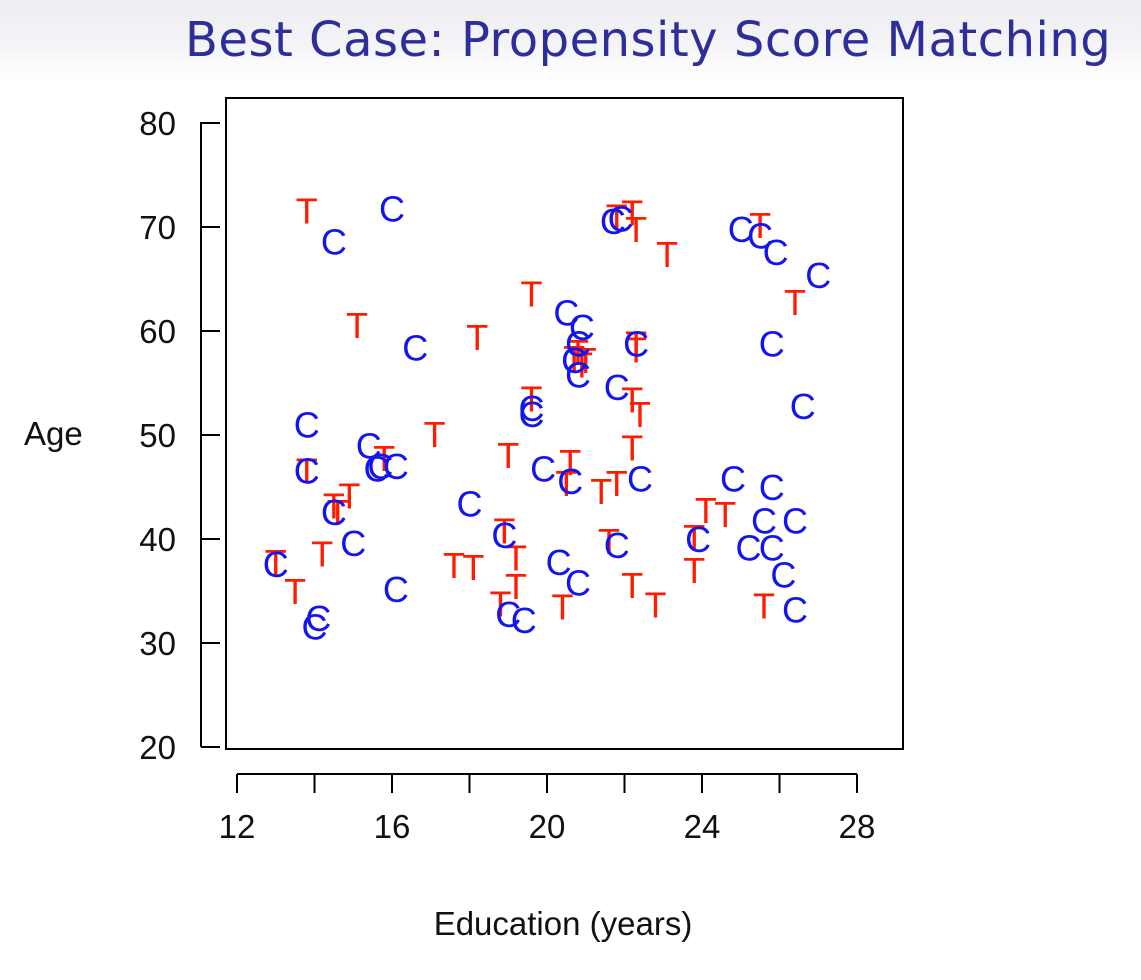 This screenshot has width=1141, height=980. I want to click on y-axis-label: Age, so click(53, 433).